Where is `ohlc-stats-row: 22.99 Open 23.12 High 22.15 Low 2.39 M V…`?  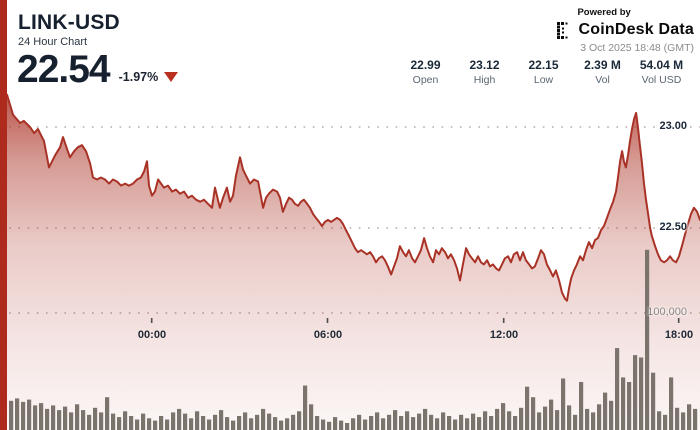 ohlc-stats-row: 22.99 Open 23.12 High 22.15 Low 2.39 M V… is located at coordinates (543, 72).